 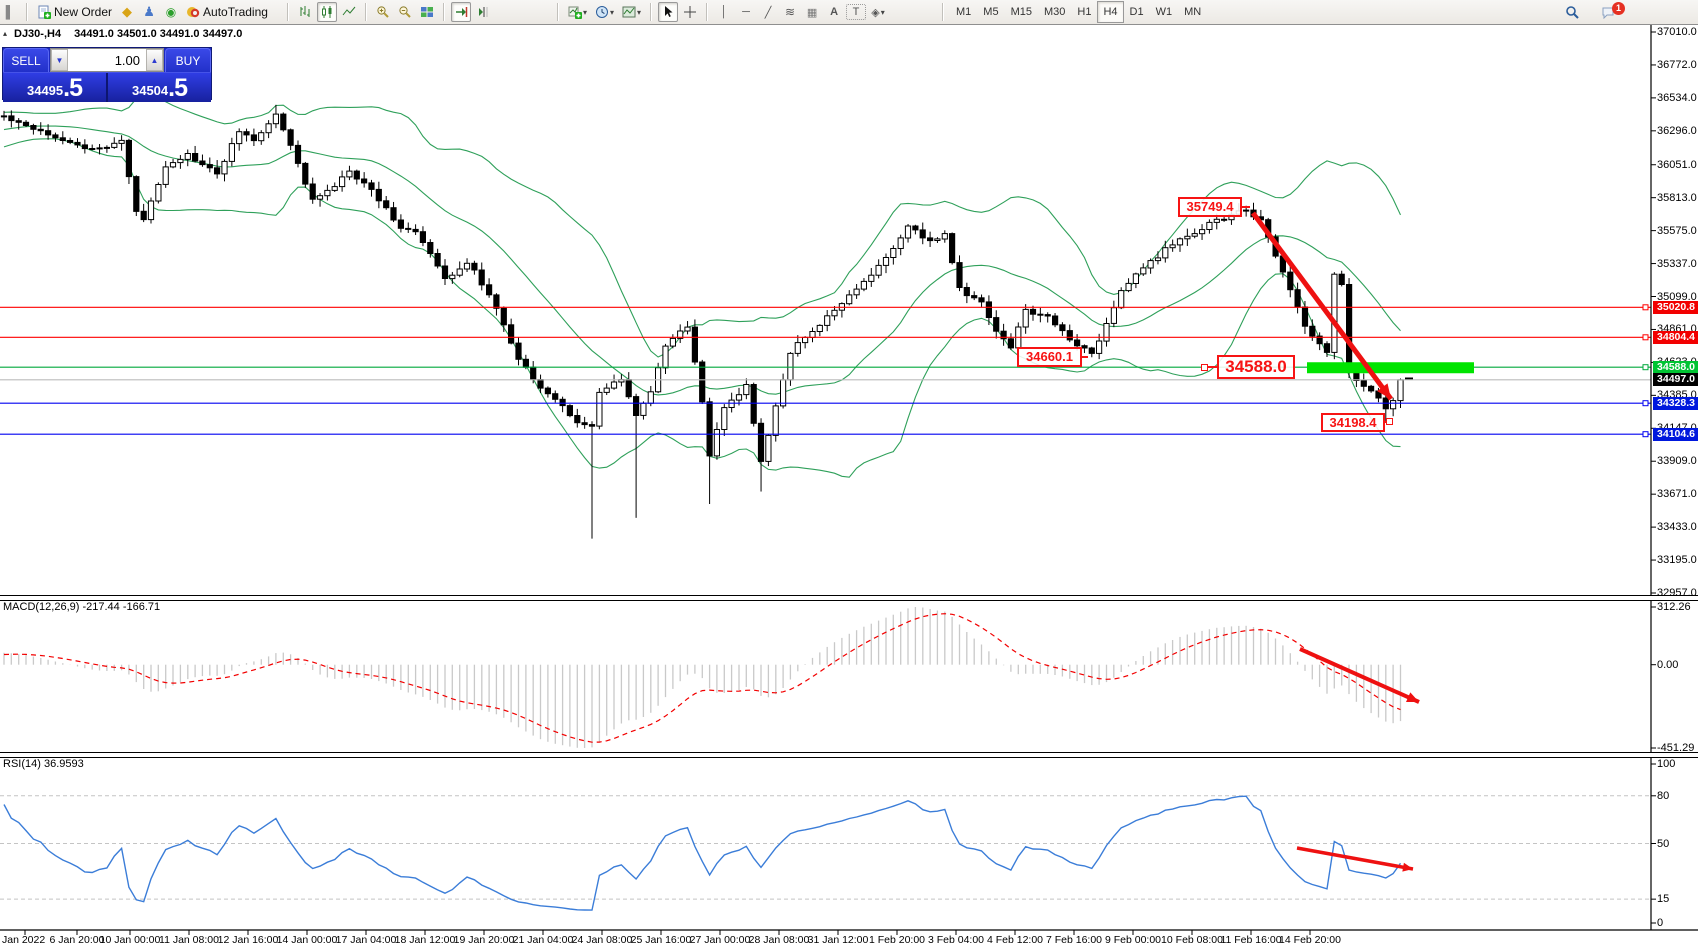 I want to click on zoom-in-icon, so click(x=383, y=12).